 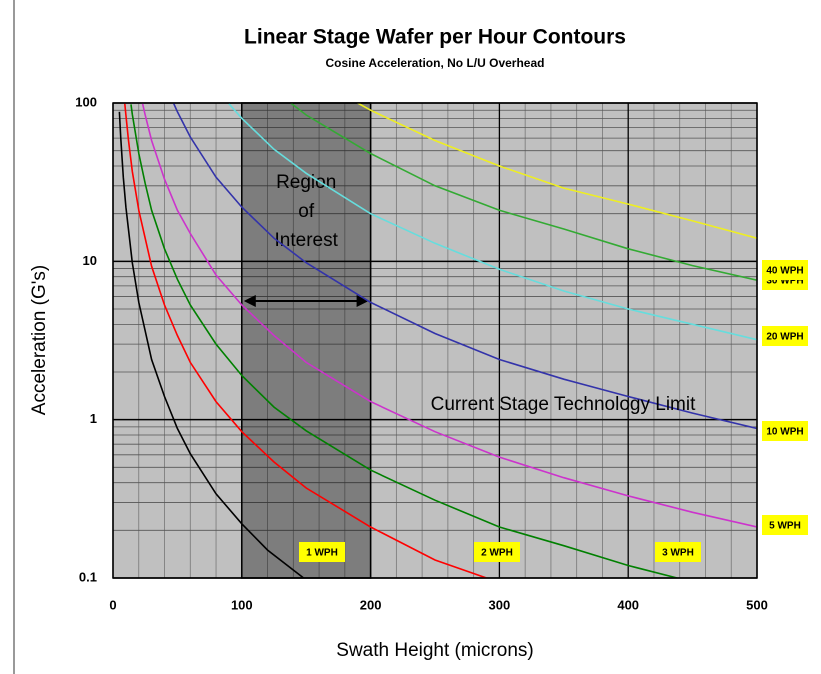 I want to click on chart-title: Linear Stage Wafer per Hour Contours, so click(x=435, y=37).